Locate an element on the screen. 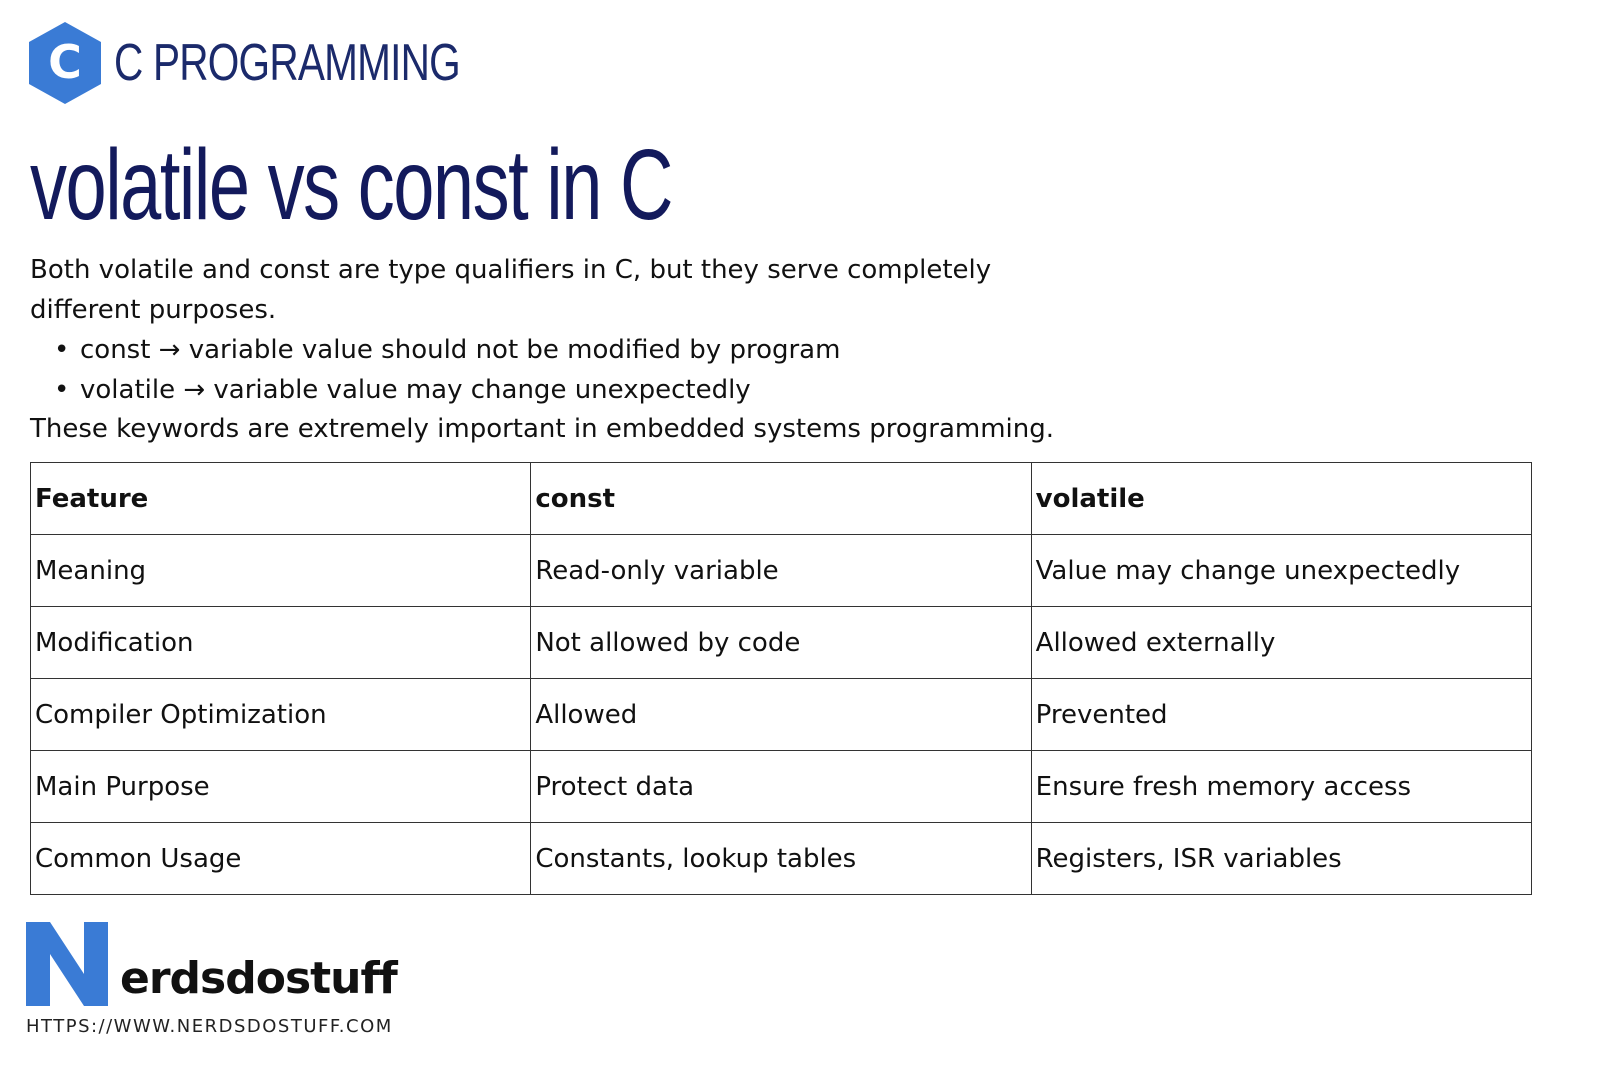 Image resolution: width=1600 pixels, height=1067 pixels. wordmark: erdsdostuff is located at coordinates (259, 978).